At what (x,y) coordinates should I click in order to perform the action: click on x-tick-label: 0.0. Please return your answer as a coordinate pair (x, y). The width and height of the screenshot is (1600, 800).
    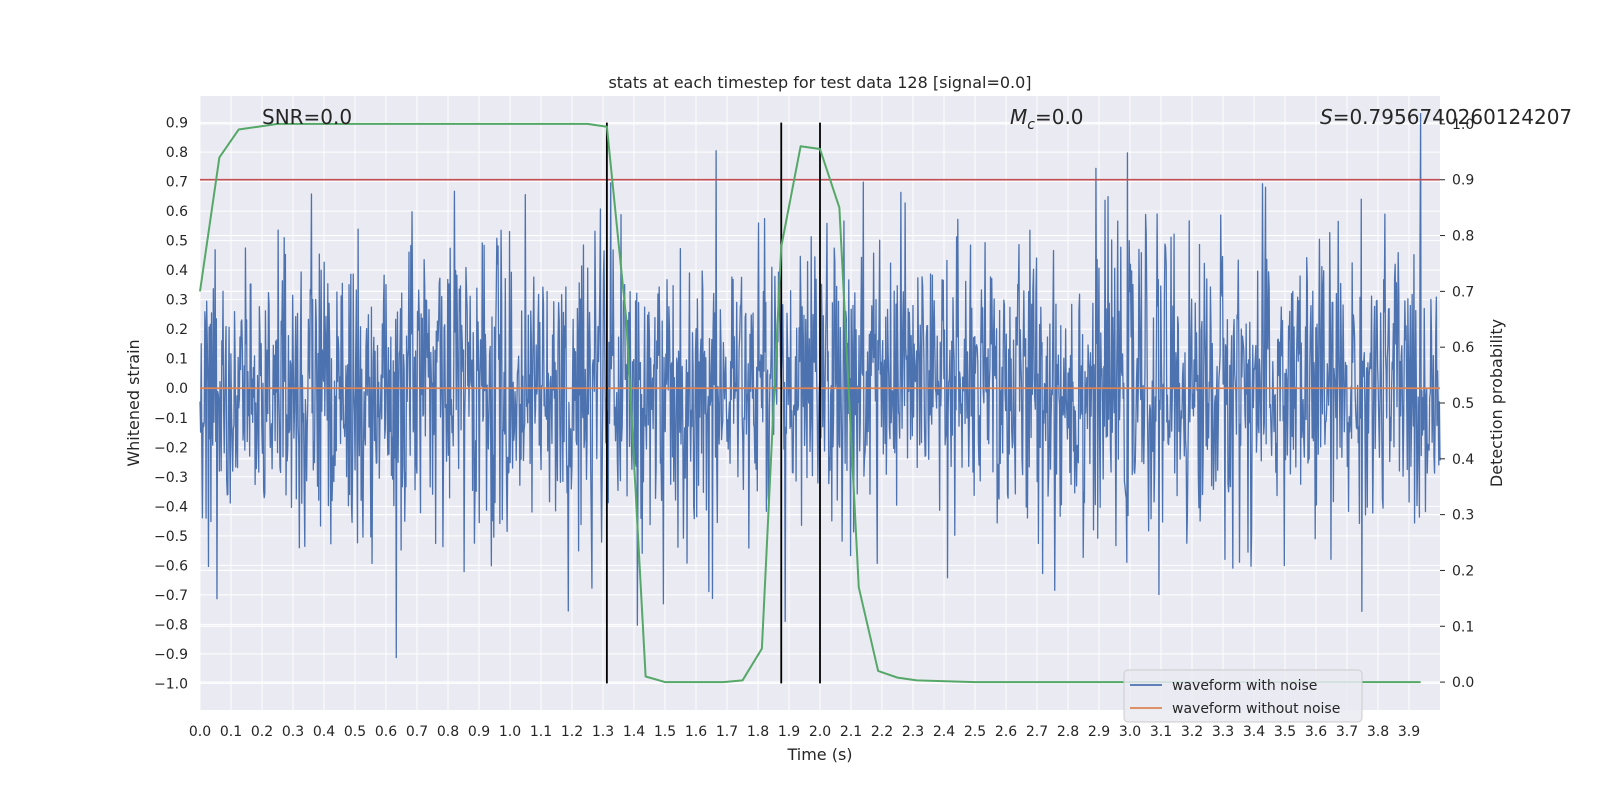
    Looking at the image, I should click on (200, 732).